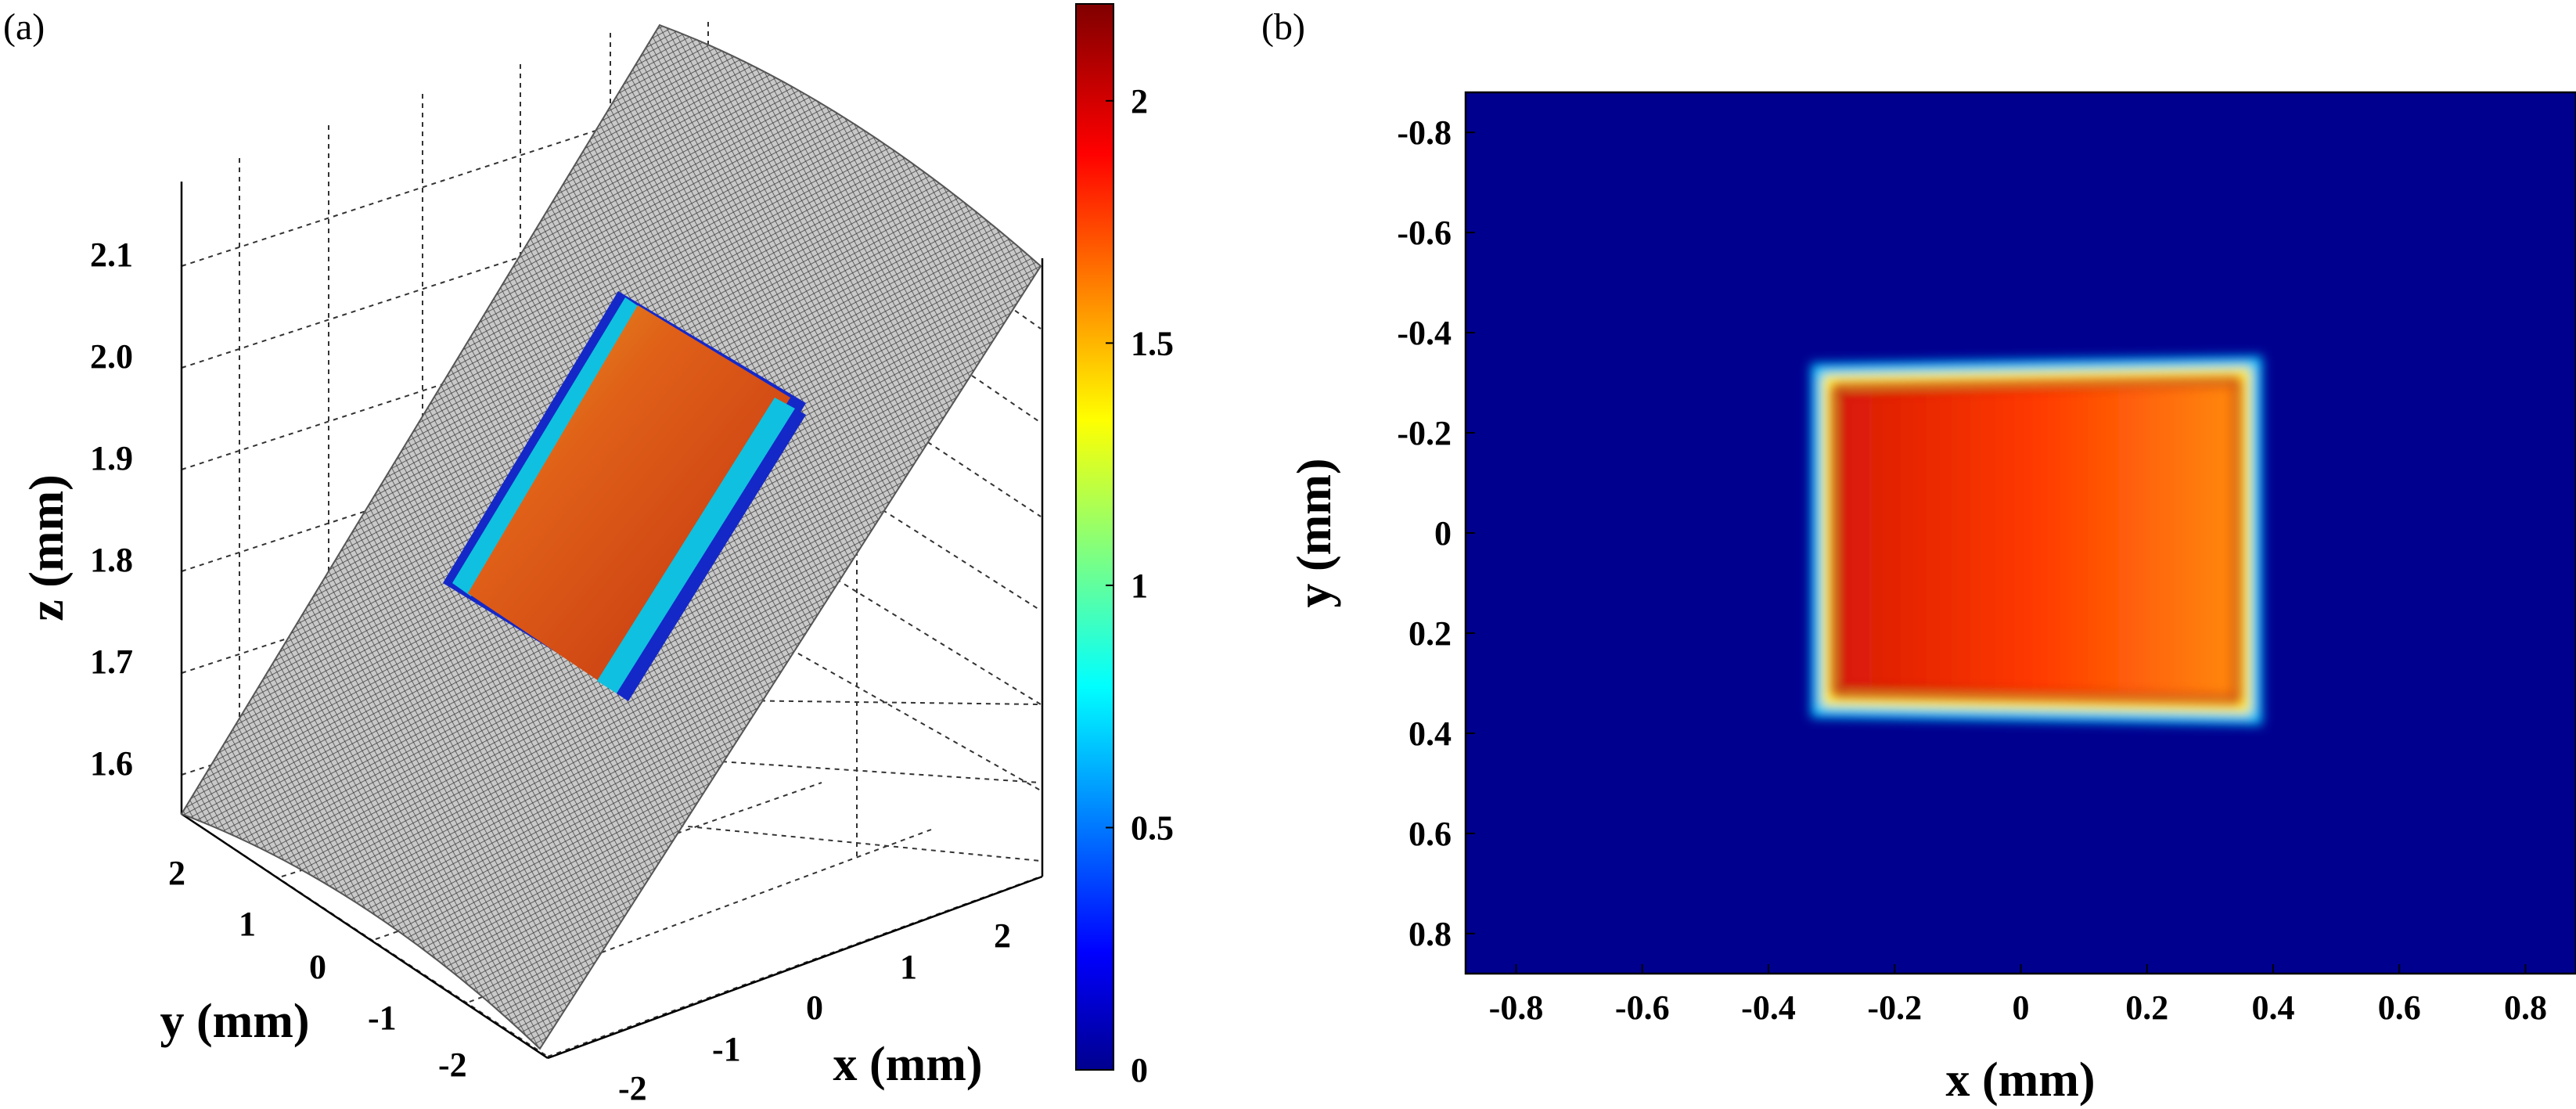 The width and height of the screenshot is (2576, 1109). Describe the element at coordinates (1424, 333) in the screenshot. I see `heatmap-y-tick-label: -0.4` at that location.